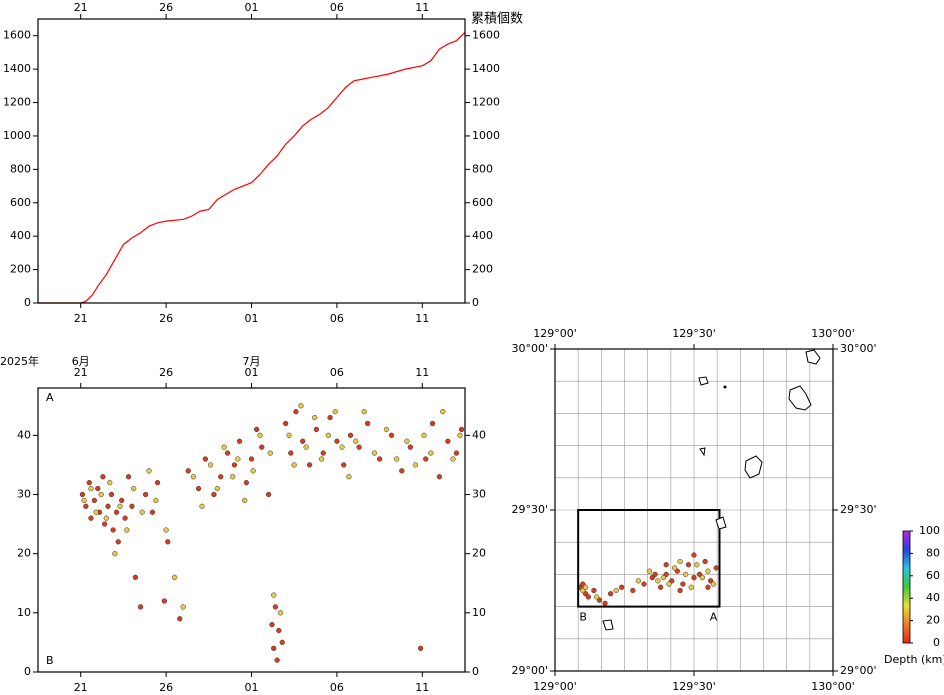 This screenshot has width=944, height=695. Describe the element at coordinates (933, 620) in the screenshot. I see `colorbar-tick-label: 20` at that location.